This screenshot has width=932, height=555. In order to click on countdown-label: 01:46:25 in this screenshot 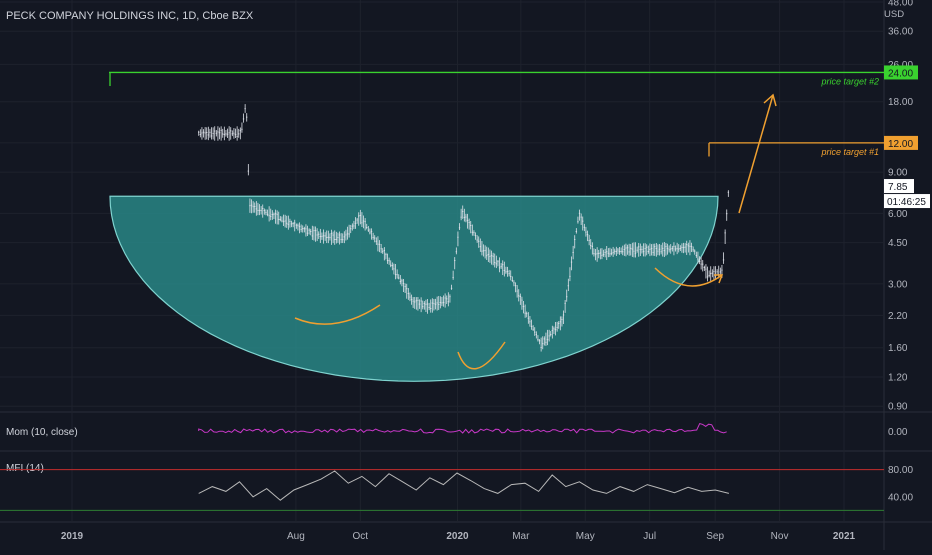, I will do `click(906, 202)`.